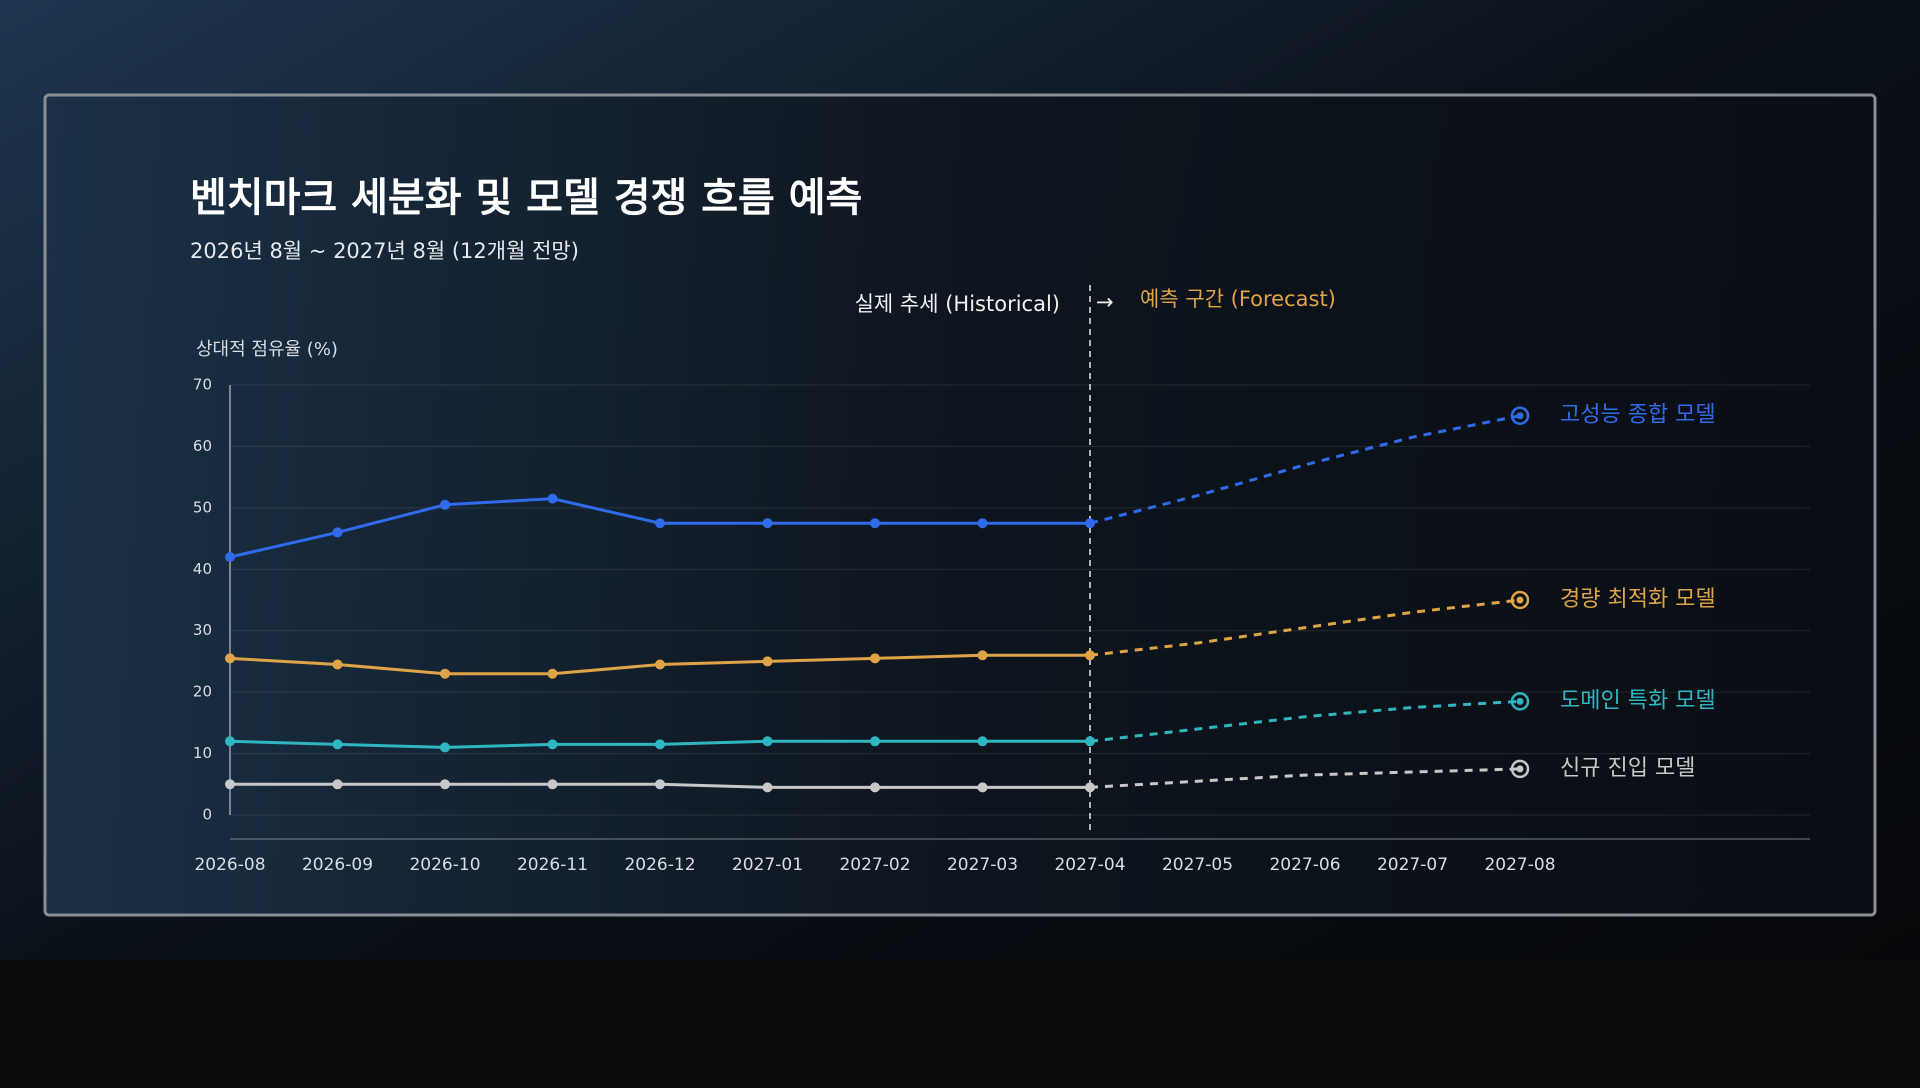 The width and height of the screenshot is (1920, 1088). Describe the element at coordinates (202, 569) in the screenshot. I see `y-tick-label: 40` at that location.